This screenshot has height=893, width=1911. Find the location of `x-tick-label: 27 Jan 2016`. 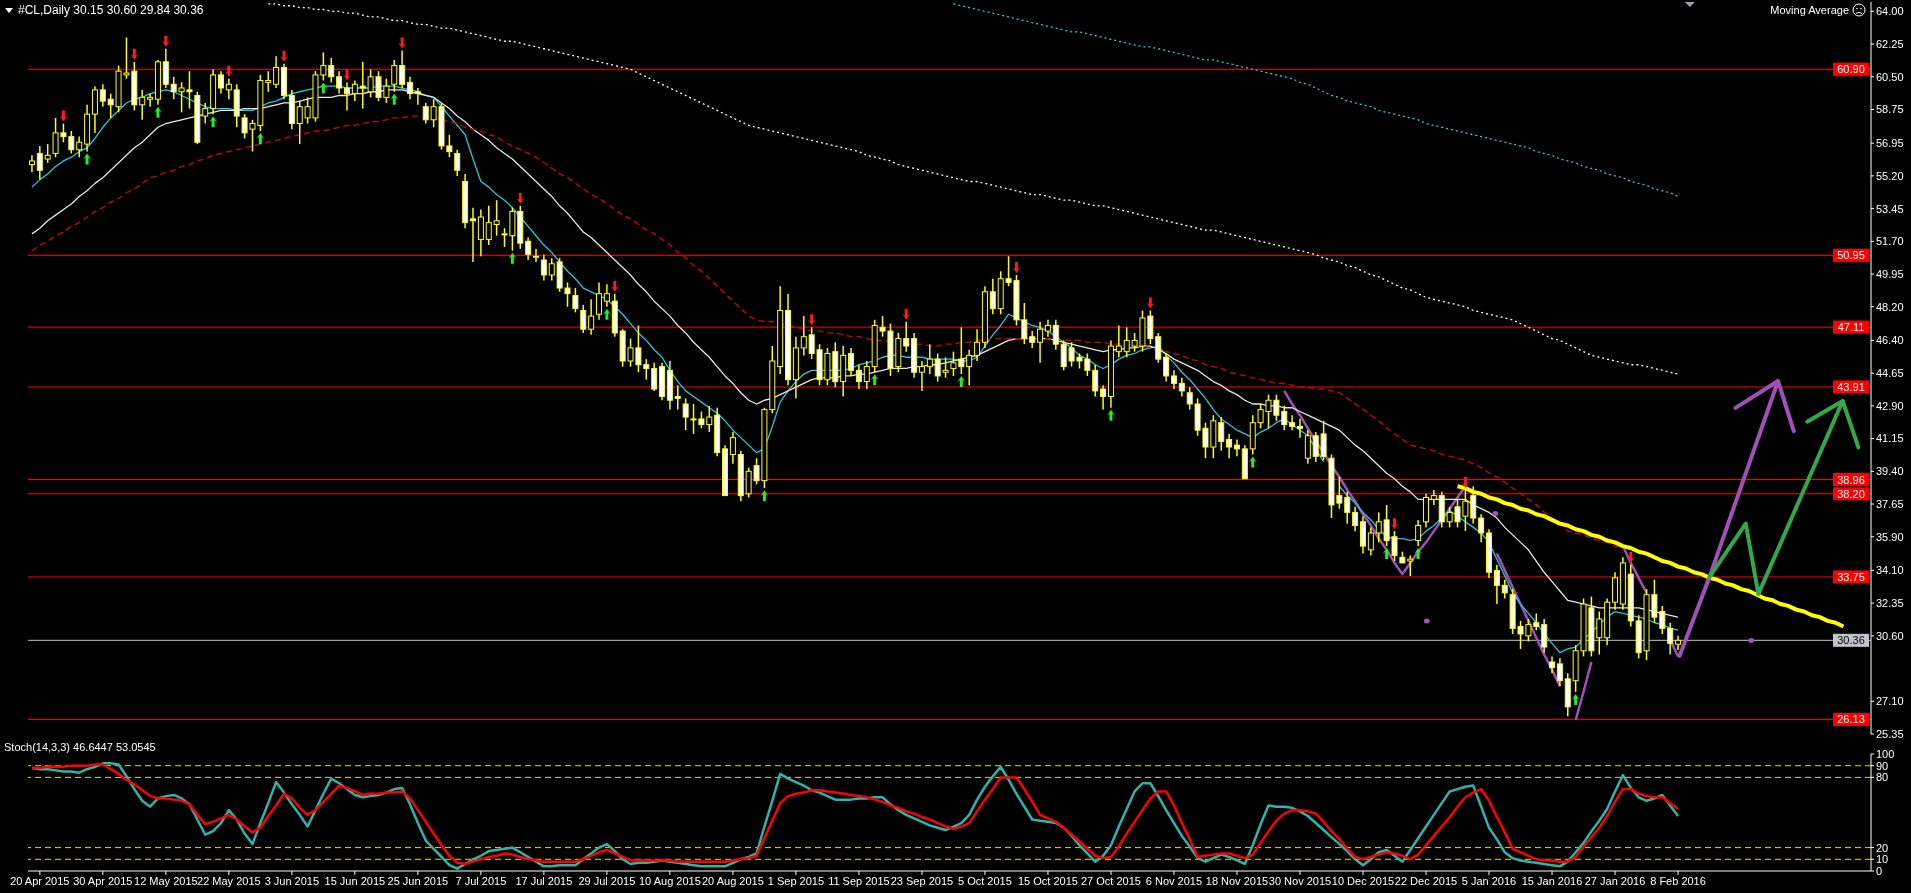

x-tick-label: 27 Jan 2016 is located at coordinates (1615, 880).